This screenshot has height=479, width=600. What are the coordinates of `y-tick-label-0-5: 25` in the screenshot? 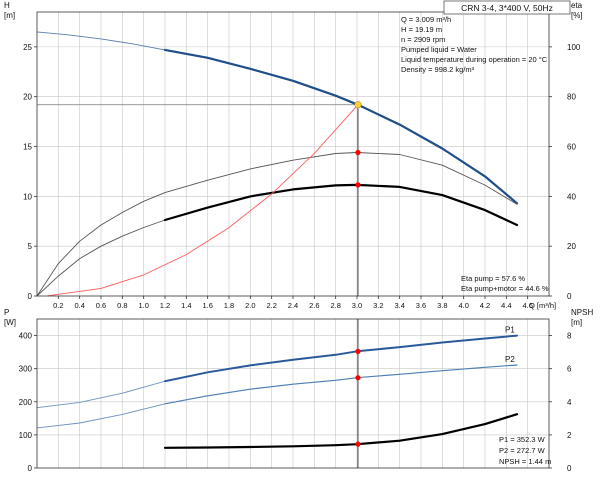 It's located at (27, 47).